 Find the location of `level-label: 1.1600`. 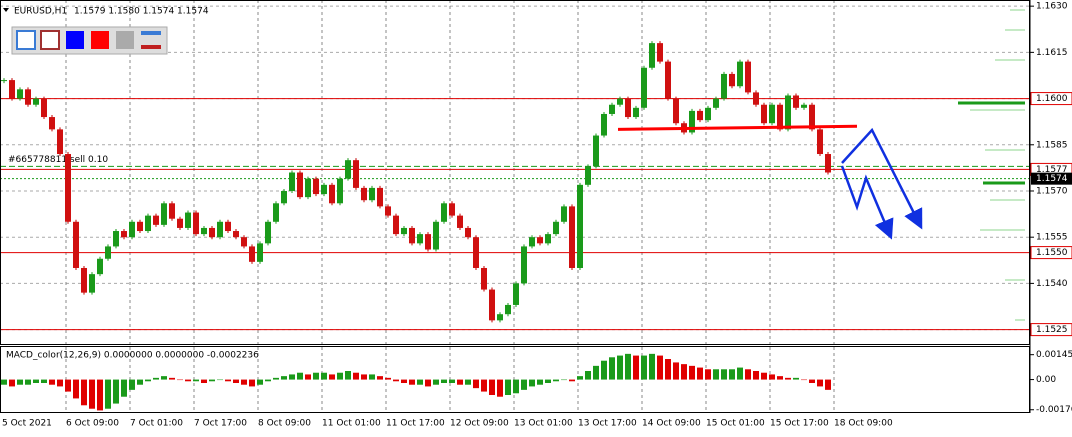

level-label: 1.1600 is located at coordinates (1052, 99).